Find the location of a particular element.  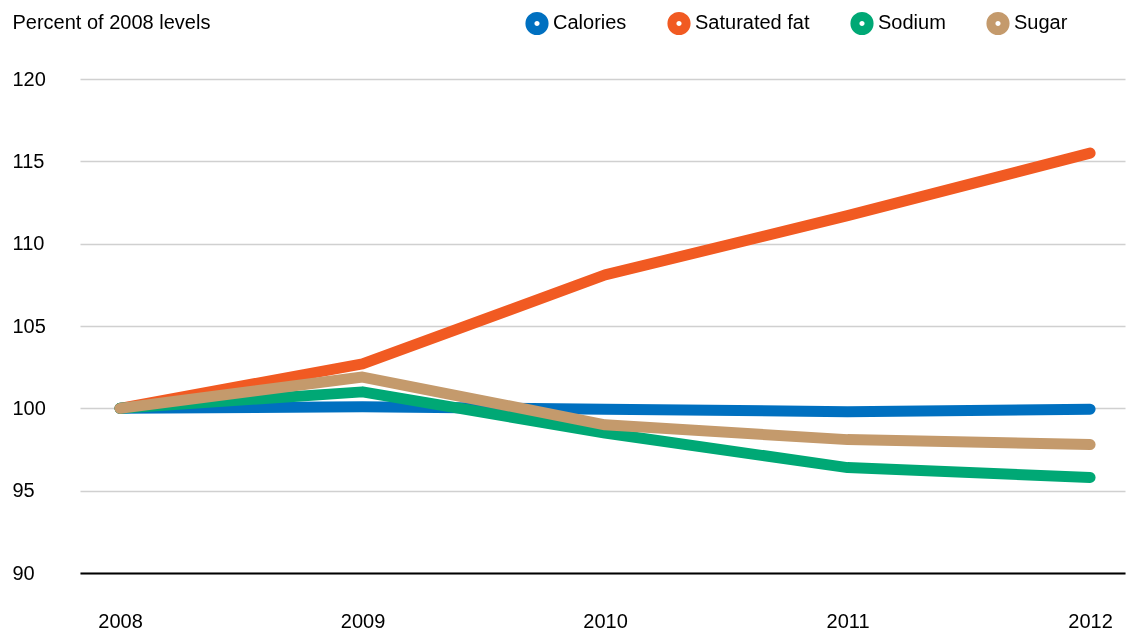

y-axis-title: Percent of 2008 levels is located at coordinates (111, 21).